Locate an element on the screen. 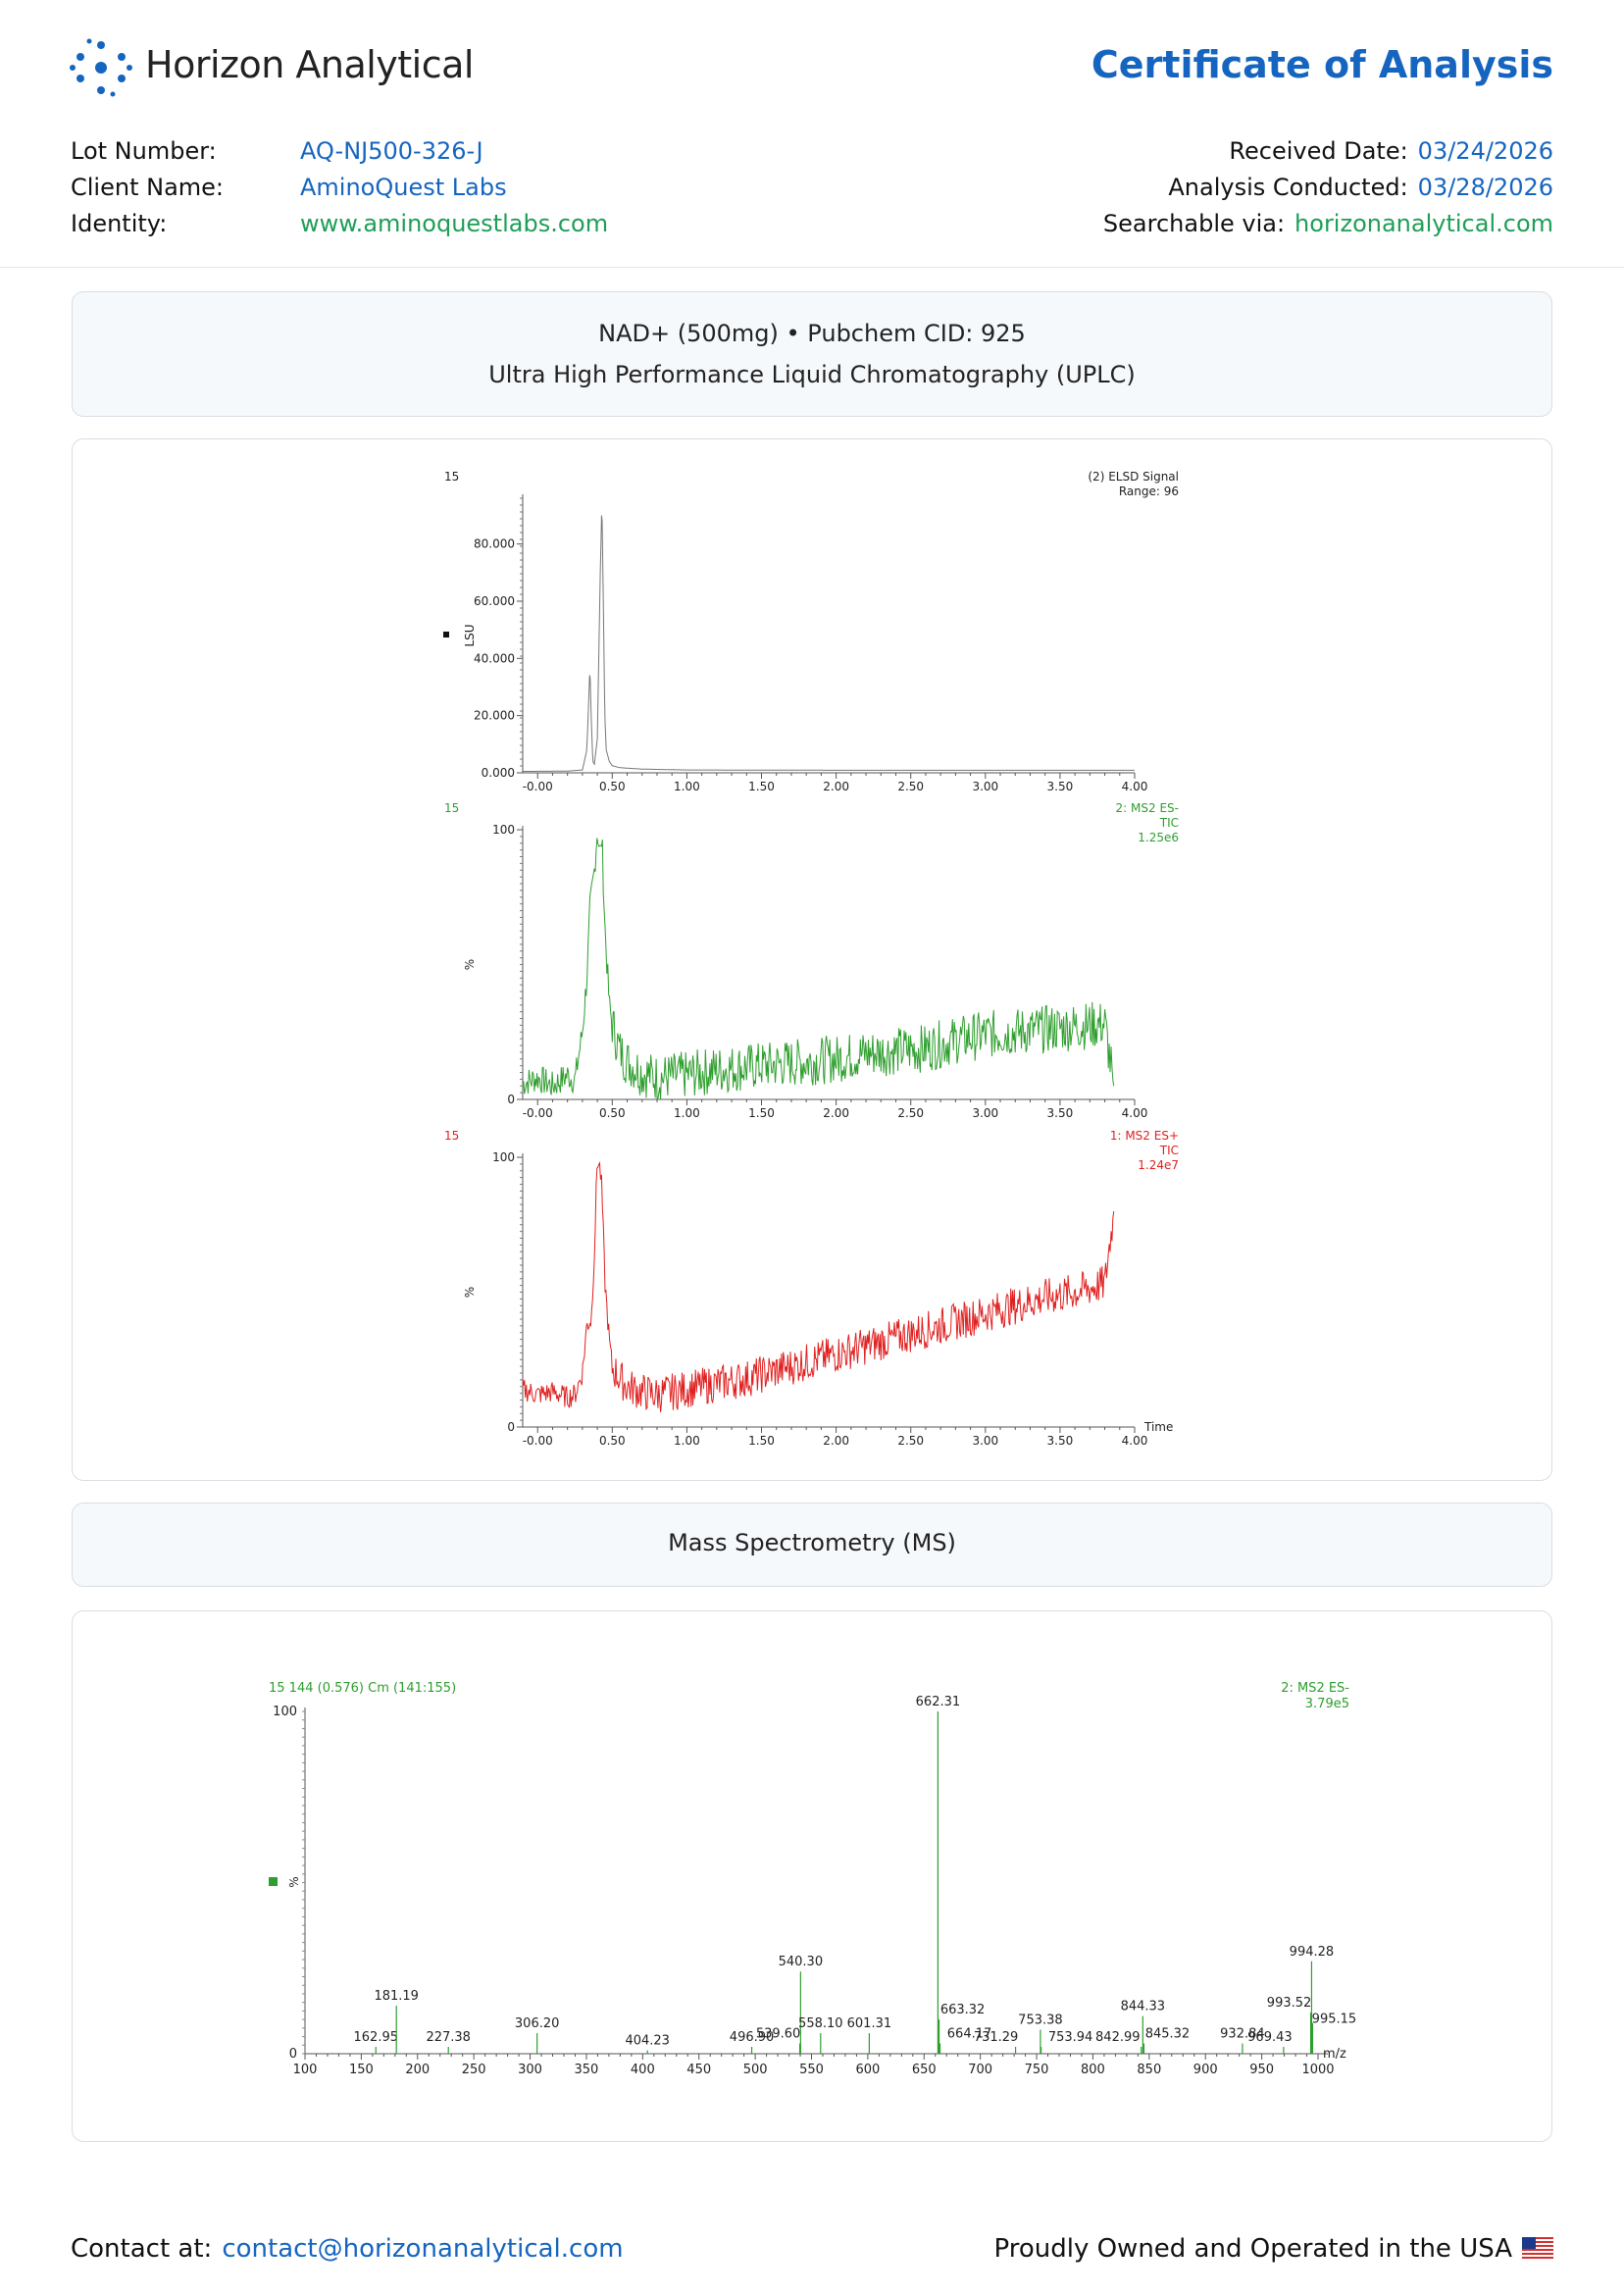 The image size is (1624, 2294). ms-peak-label: 601.31 is located at coordinates (869, 2023).